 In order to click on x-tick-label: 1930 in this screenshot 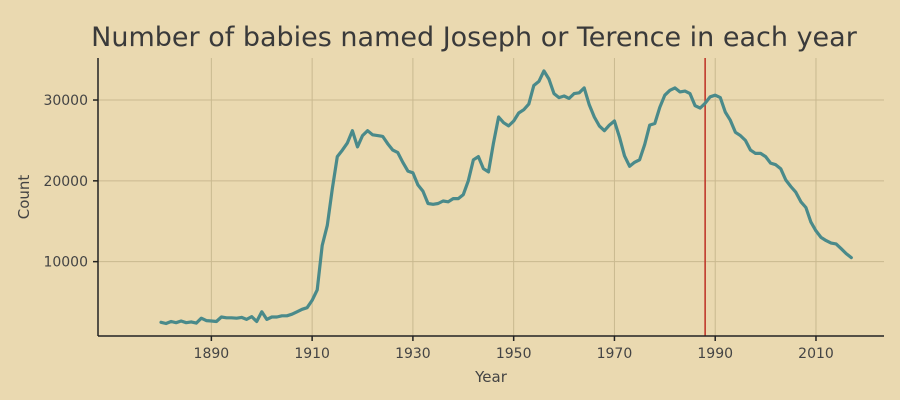, I will do `click(413, 354)`.